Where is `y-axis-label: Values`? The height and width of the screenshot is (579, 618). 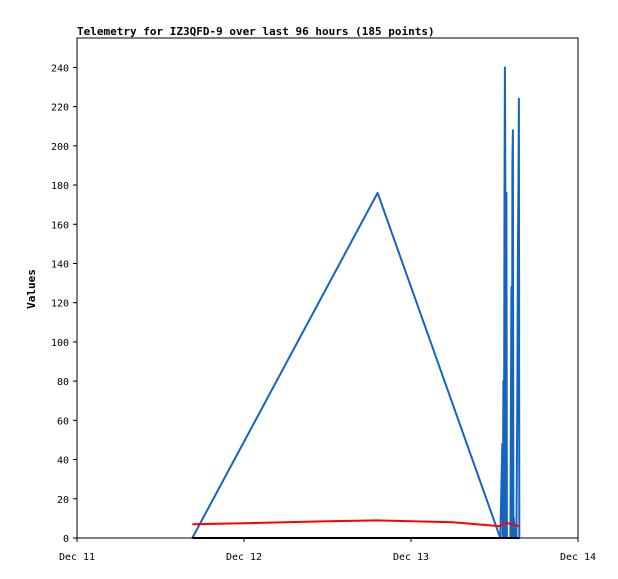 y-axis-label: Values is located at coordinates (31, 289).